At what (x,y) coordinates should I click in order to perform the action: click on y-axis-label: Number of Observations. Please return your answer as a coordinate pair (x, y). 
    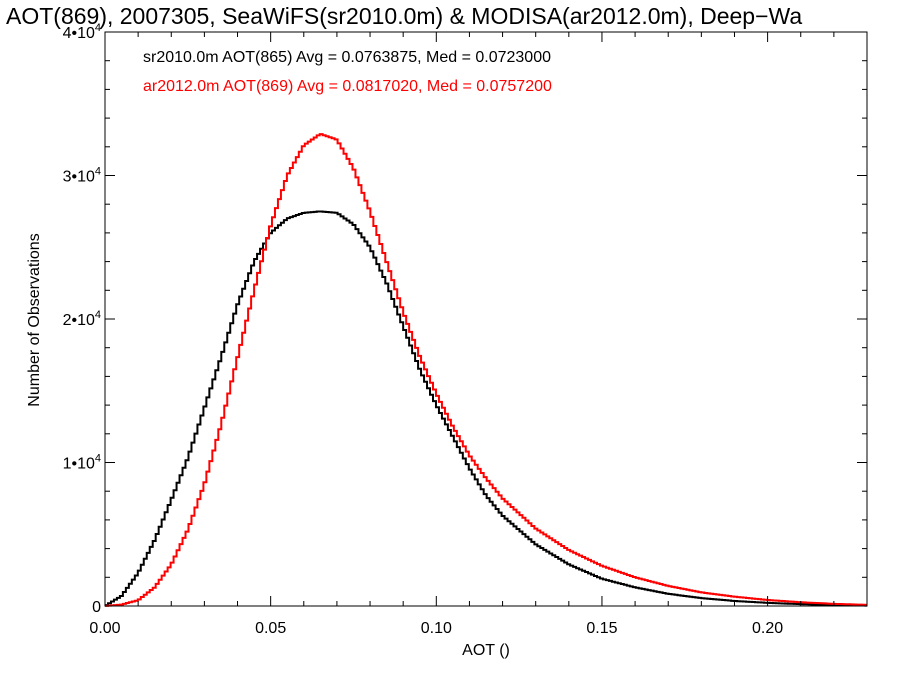
    Looking at the image, I should click on (34, 319).